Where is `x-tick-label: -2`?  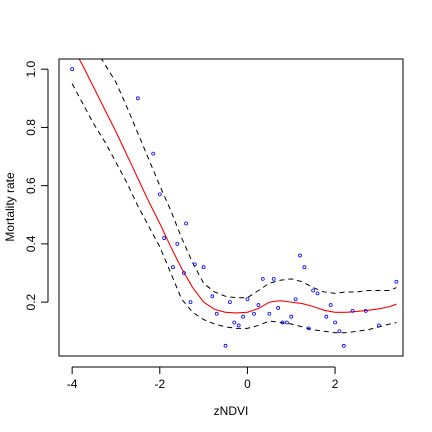
x-tick-label: -2 is located at coordinates (159, 384).